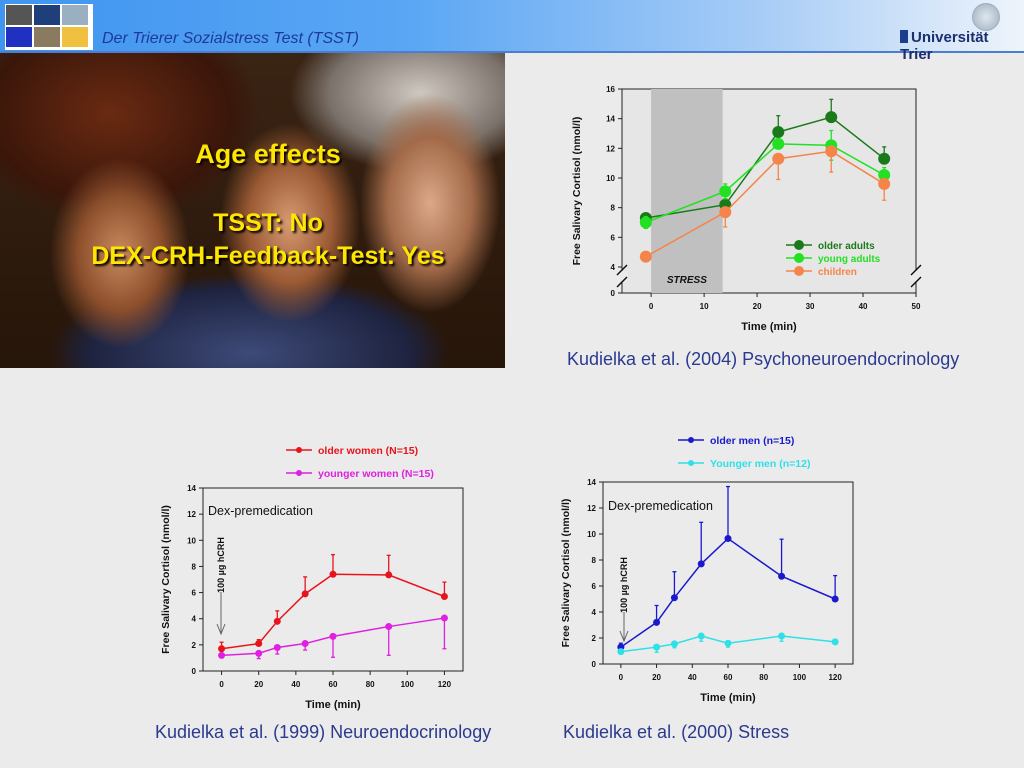  Describe the element at coordinates (230, 38) in the screenshot. I see `presentation-title: Der Trierer Sozialstress Test (TSST)` at that location.